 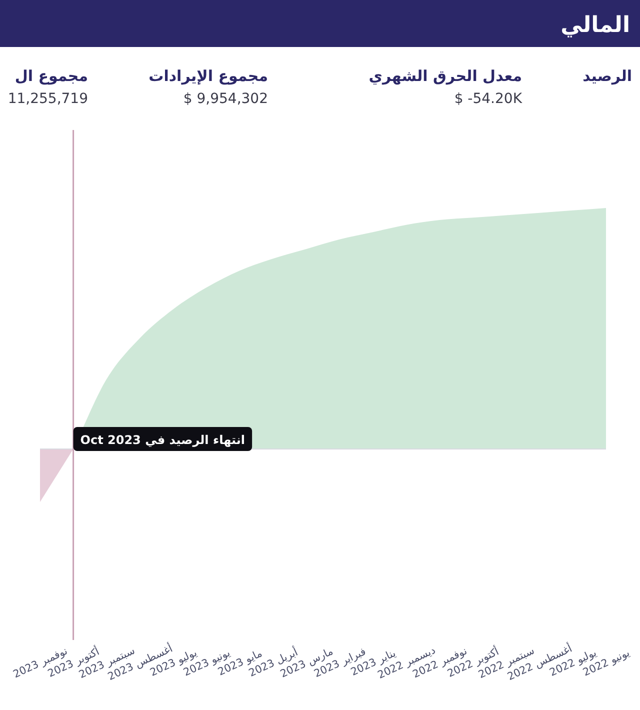 I want to click on annotation: الرصيد, so click(x=607, y=76).